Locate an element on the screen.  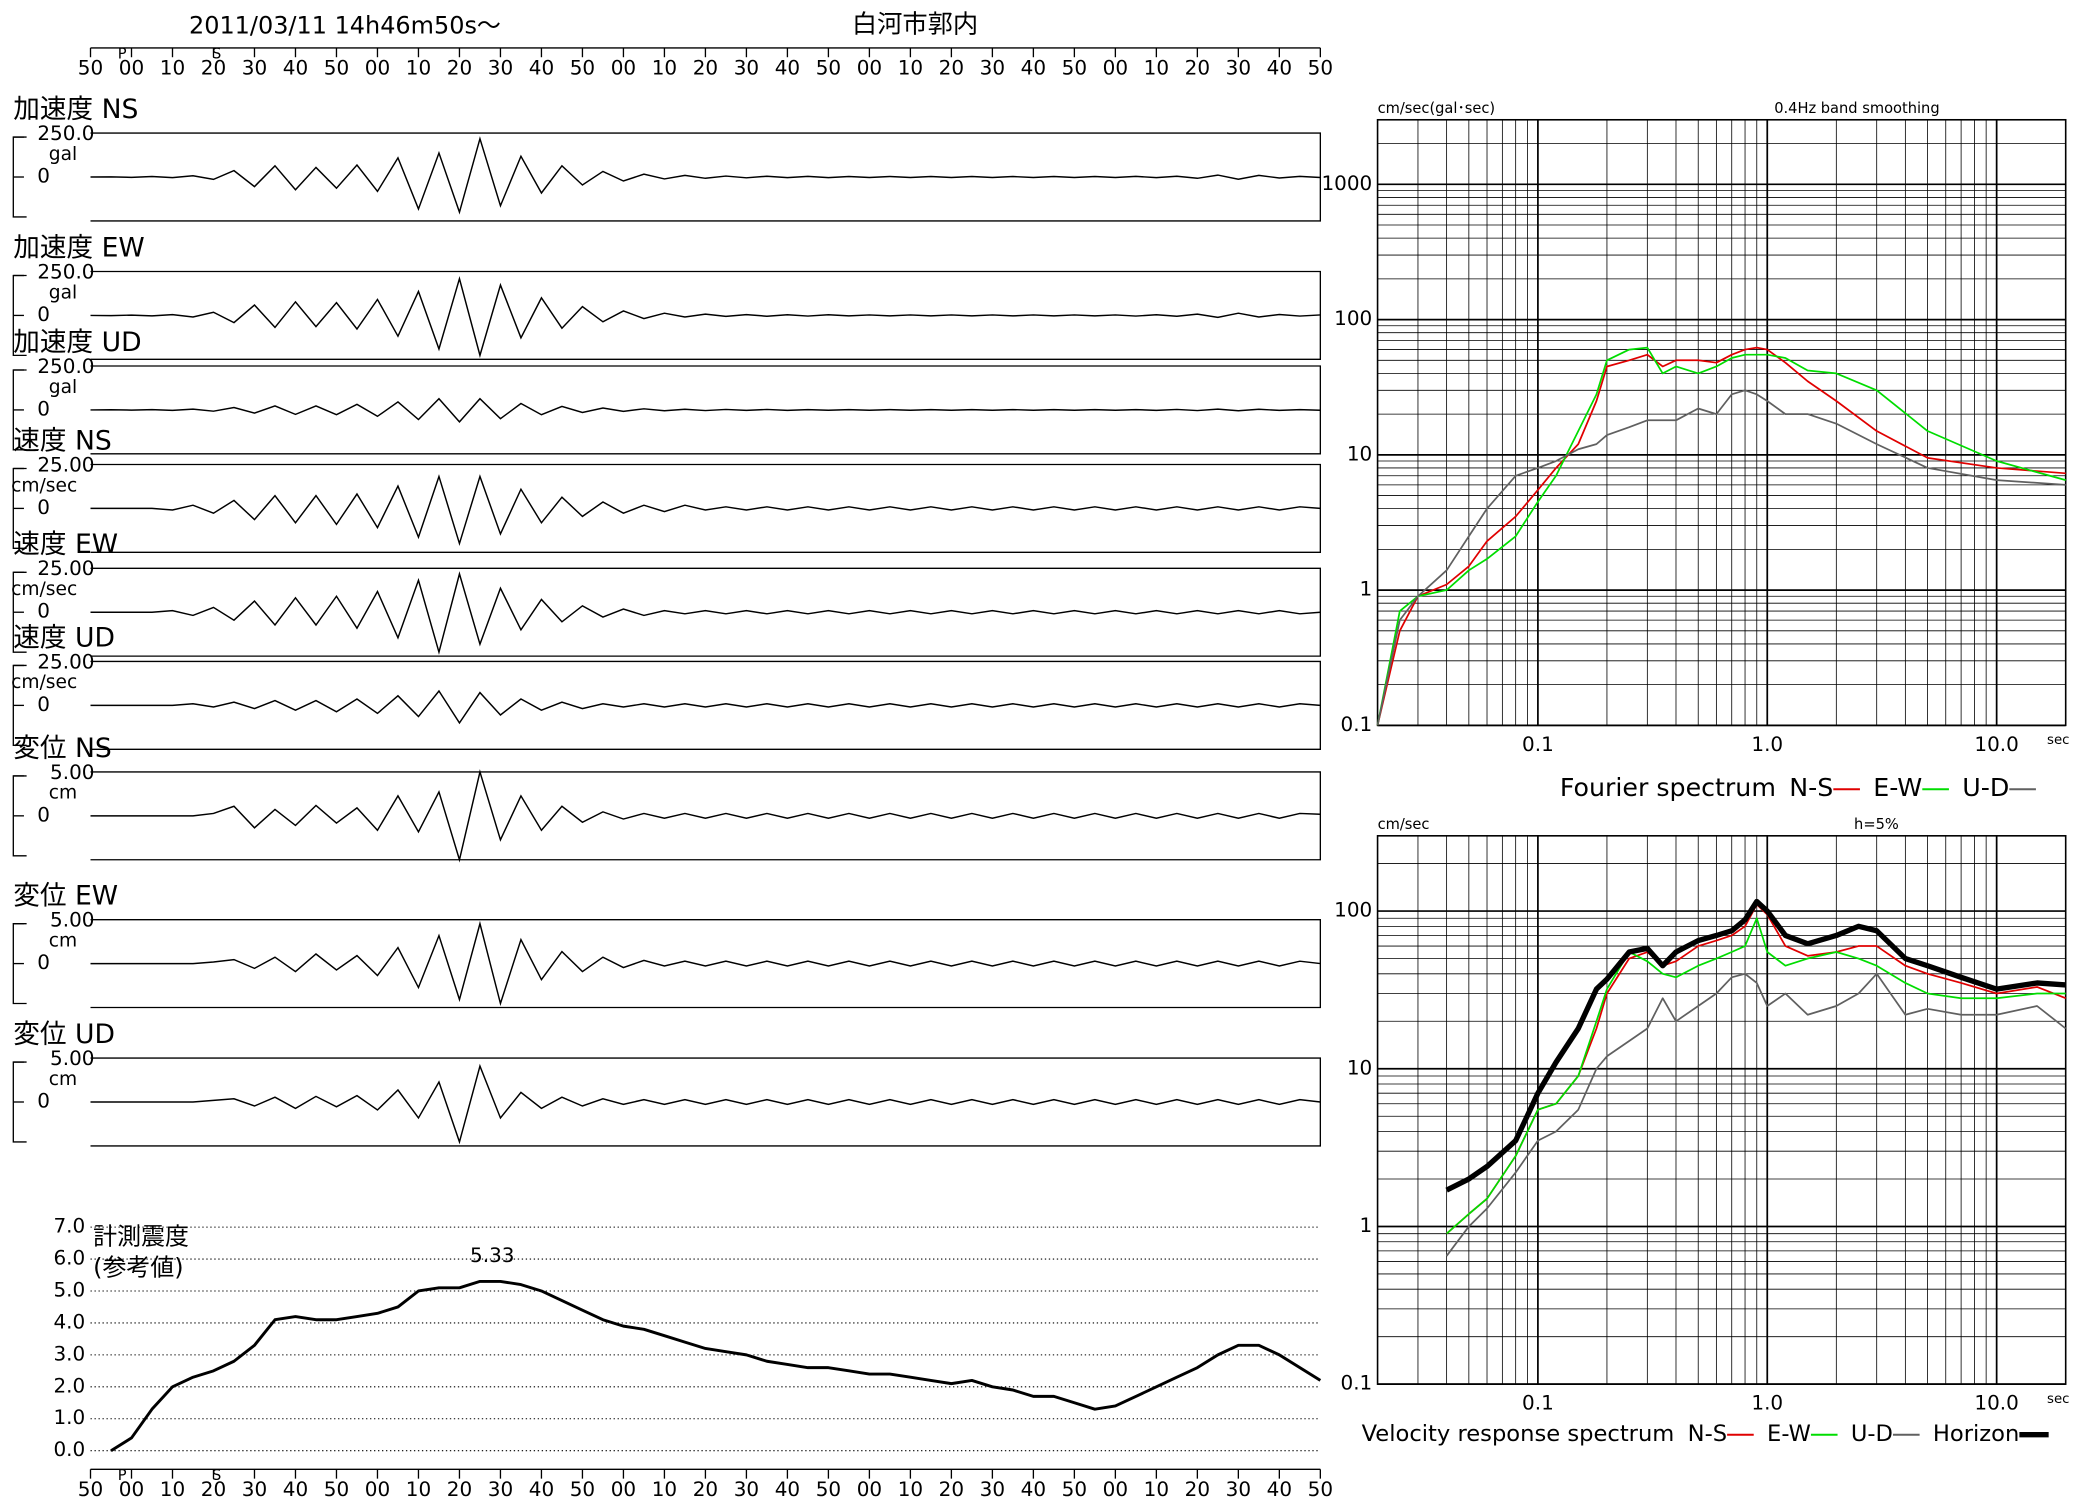
y-tick-label: 5.0 is located at coordinates (69, 1289).